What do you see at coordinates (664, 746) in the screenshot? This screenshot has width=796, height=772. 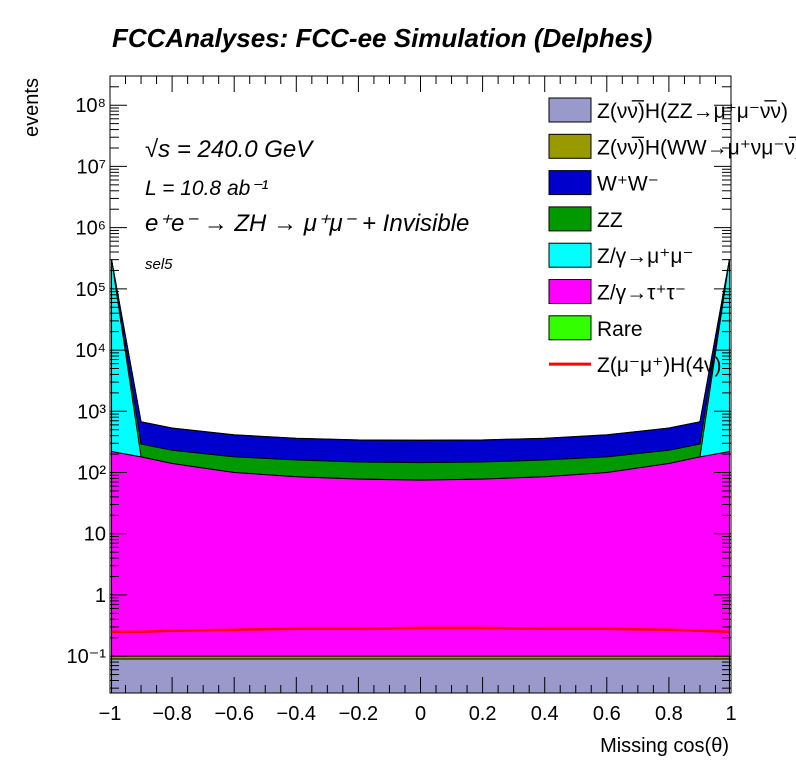 I see `x-axis-label: Missing cos(θ)` at bounding box center [664, 746].